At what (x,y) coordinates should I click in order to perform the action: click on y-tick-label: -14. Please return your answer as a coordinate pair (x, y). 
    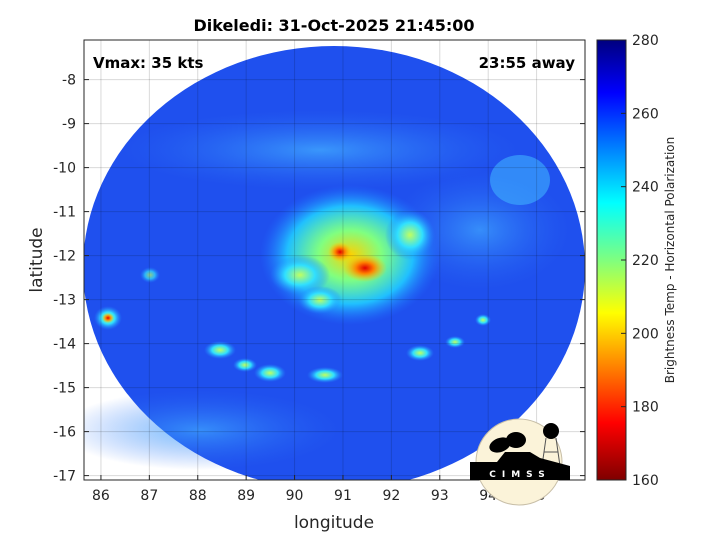
    Looking at the image, I should click on (64, 345).